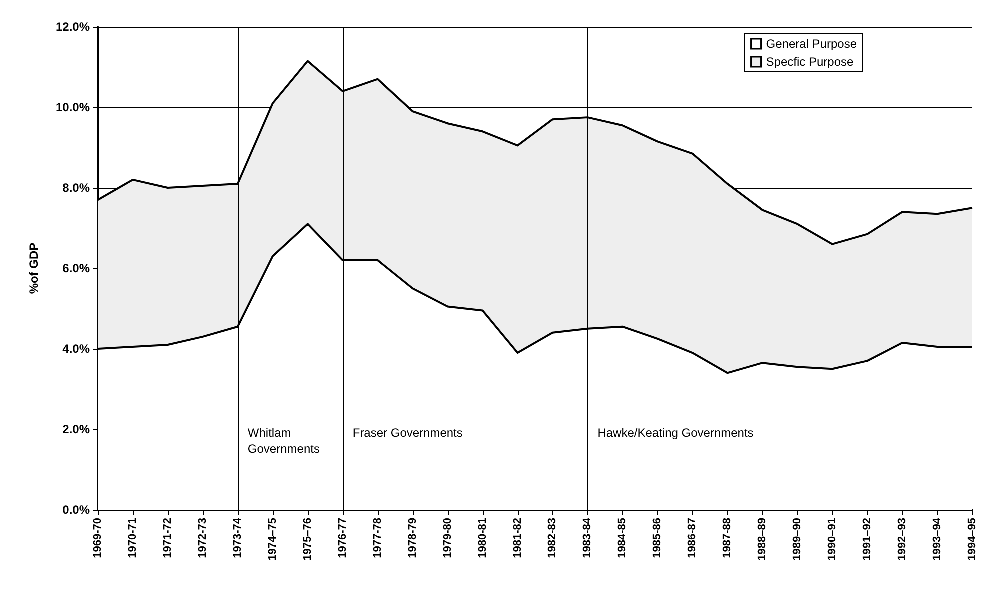 The width and height of the screenshot is (987, 589). I want to click on x-tick-label: 1992–93, so click(902, 539).